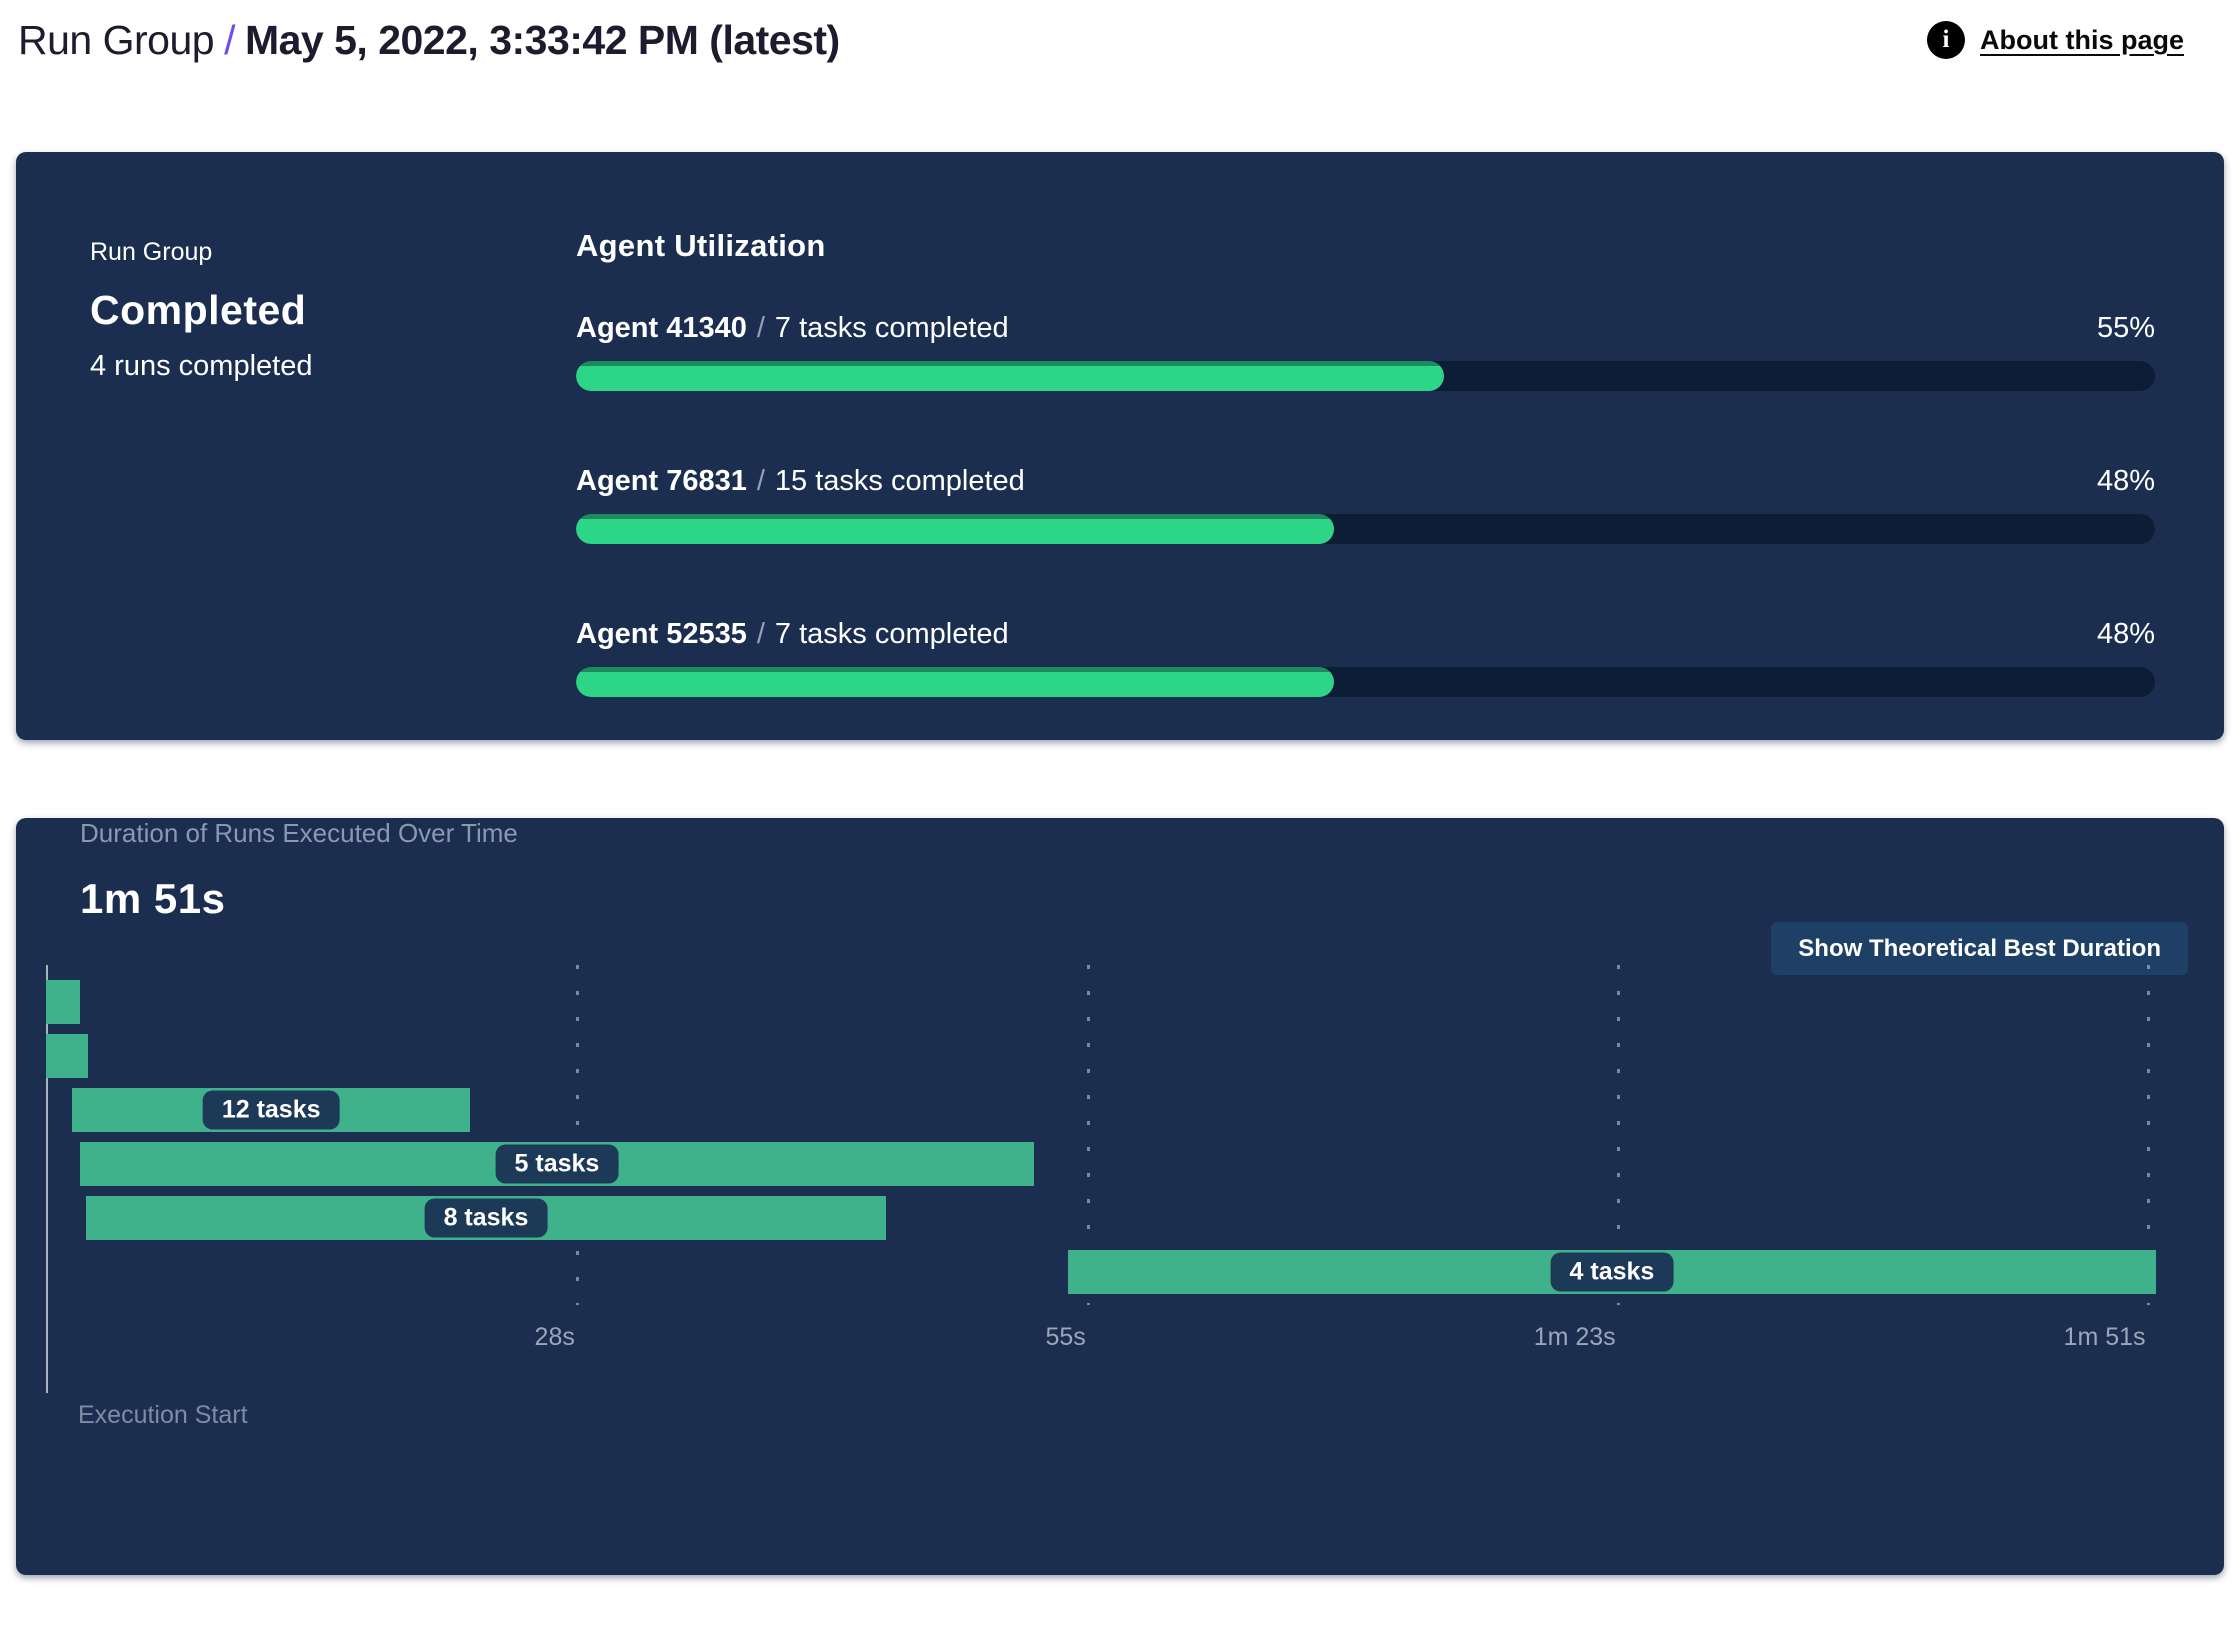 The width and height of the screenshot is (2240, 1626). I want to click on gantt-tick-label: 28s, so click(554, 1337).